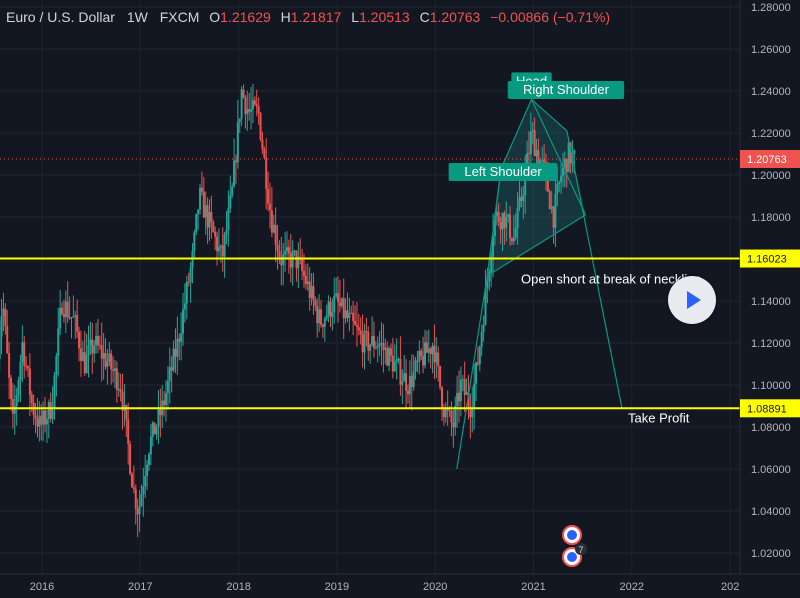 This screenshot has height=598, width=800. Describe the element at coordinates (400, 586) in the screenshot. I see `time-axis` at that location.